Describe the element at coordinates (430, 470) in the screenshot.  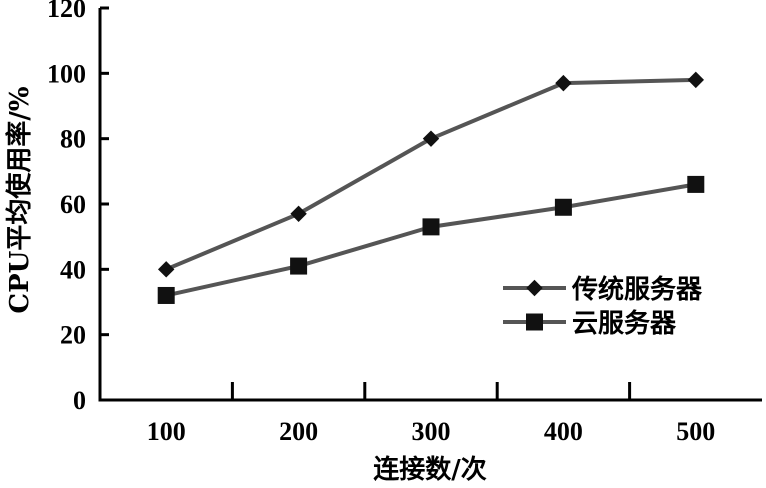
I see `x-axis-title: 连接数/次` at that location.